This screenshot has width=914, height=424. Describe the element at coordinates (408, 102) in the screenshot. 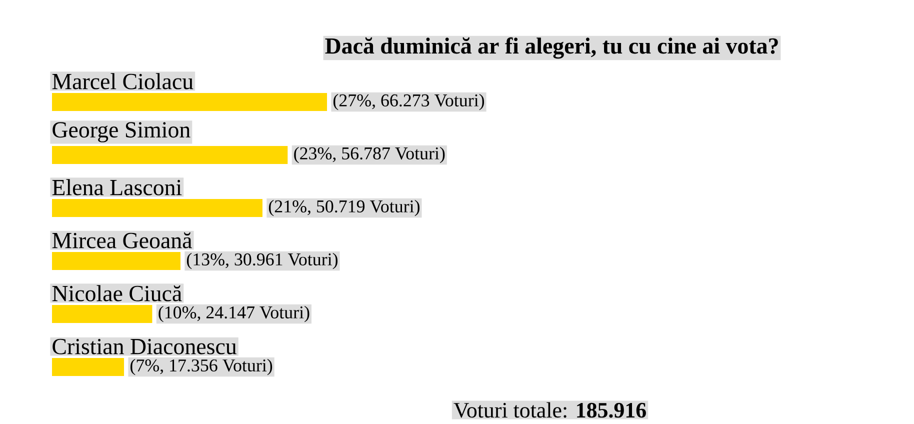

I see `data-label: (27%, 66.273 Voturi)` at that location.